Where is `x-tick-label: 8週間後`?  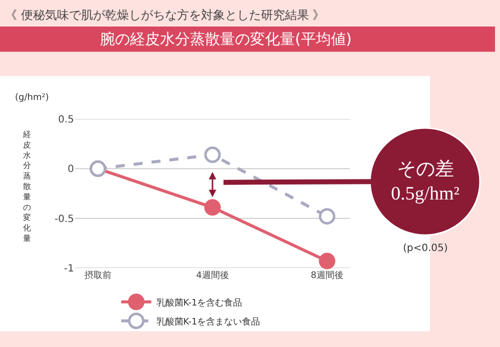
x-tick-label: 8週間後 is located at coordinates (327, 275).